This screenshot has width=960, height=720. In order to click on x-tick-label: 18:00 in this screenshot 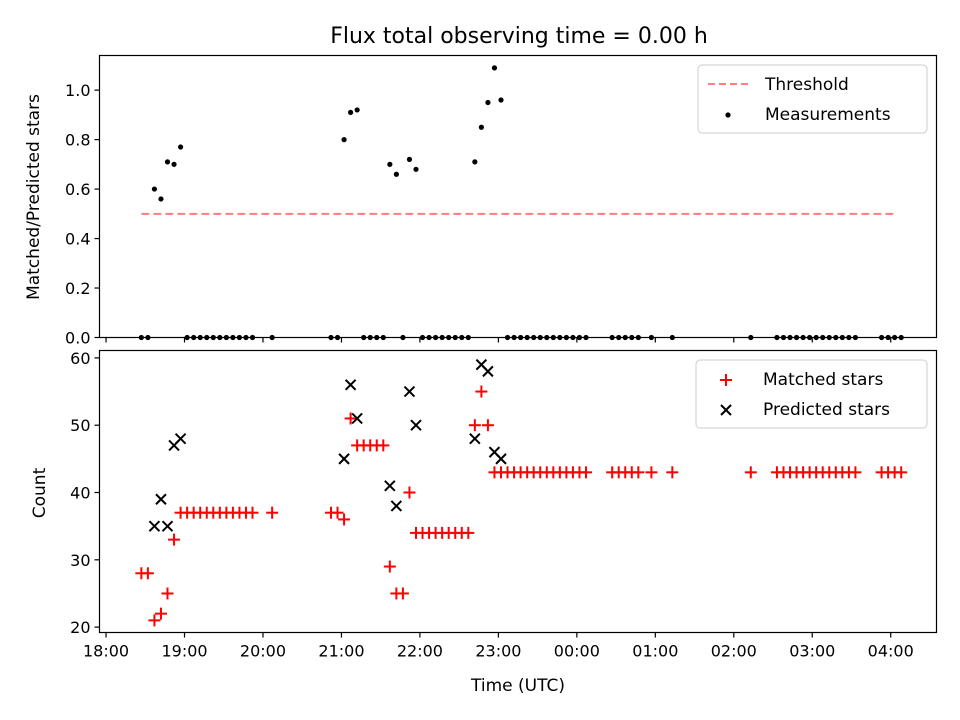, I will do `click(106, 651)`.